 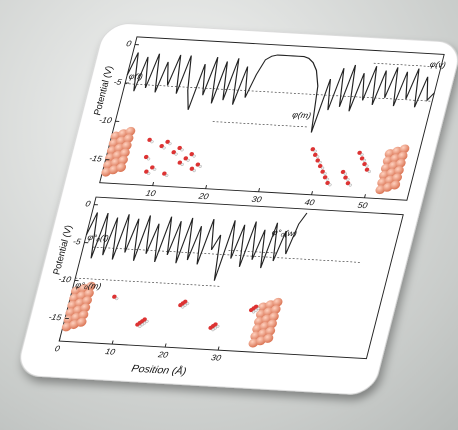 I want to click on x-tick-label: 40, so click(x=310, y=202).